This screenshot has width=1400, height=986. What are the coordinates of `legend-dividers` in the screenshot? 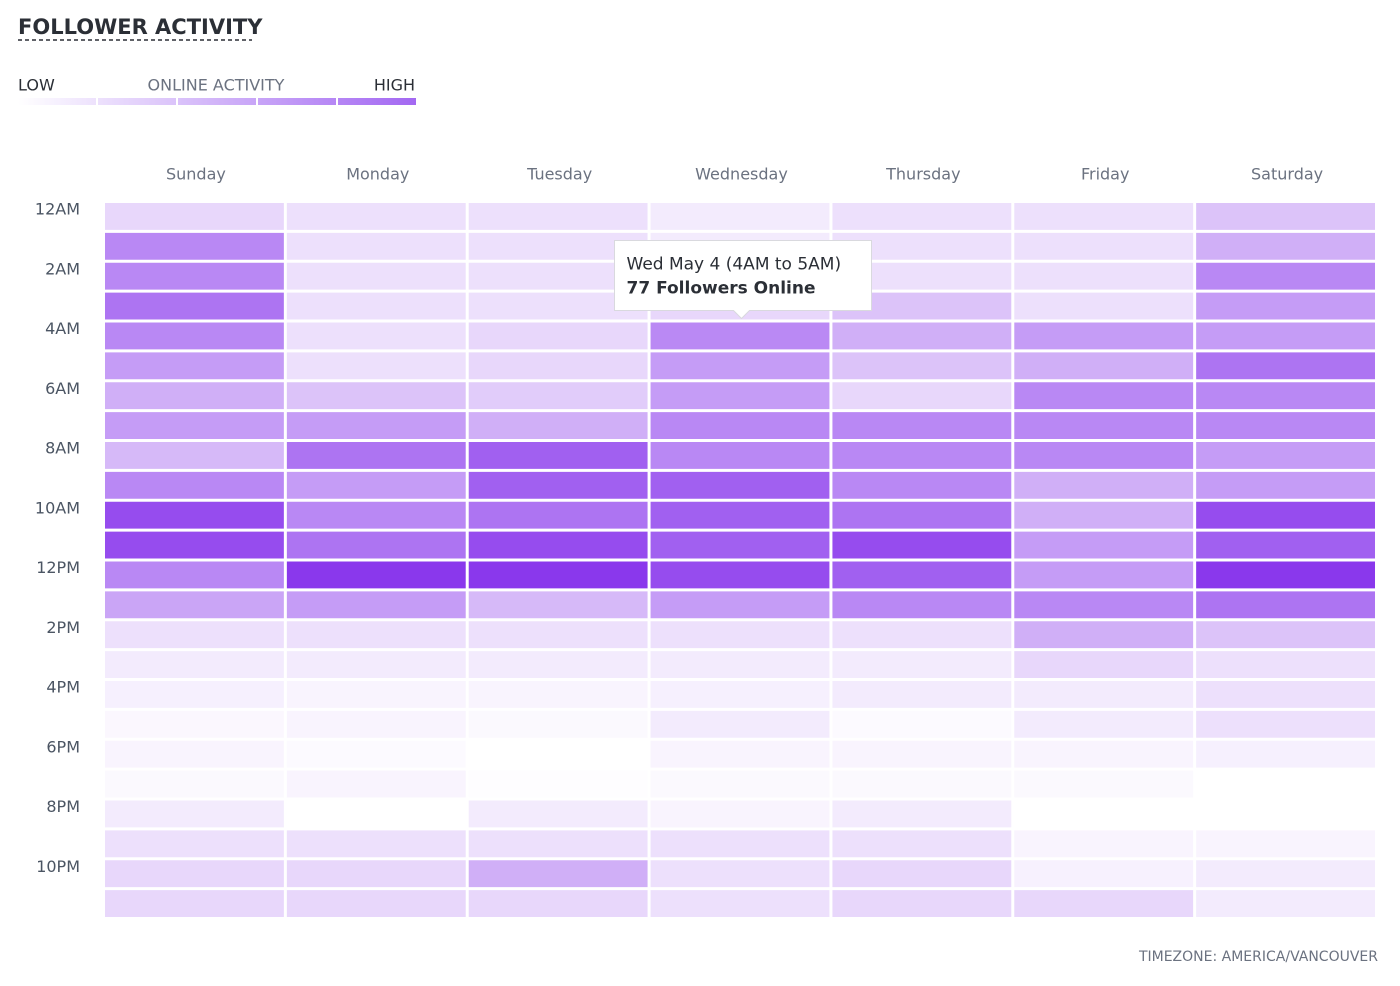 It's located at (217, 101).